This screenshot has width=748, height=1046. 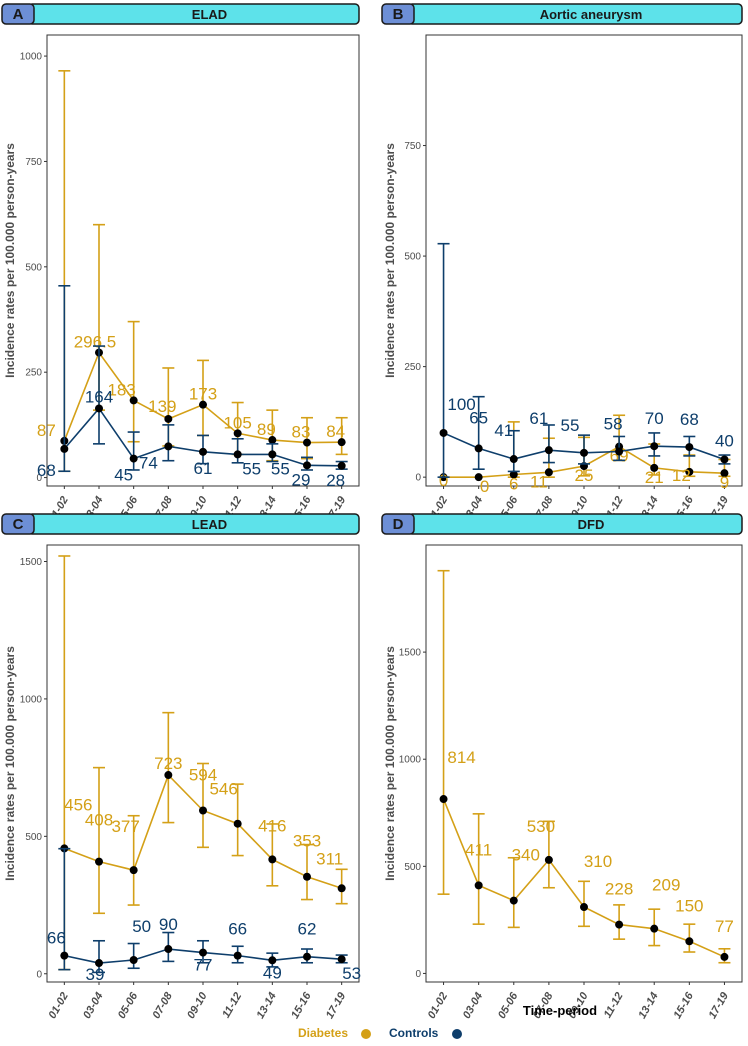 I want to click on data-label: 12, so click(x=681, y=475).